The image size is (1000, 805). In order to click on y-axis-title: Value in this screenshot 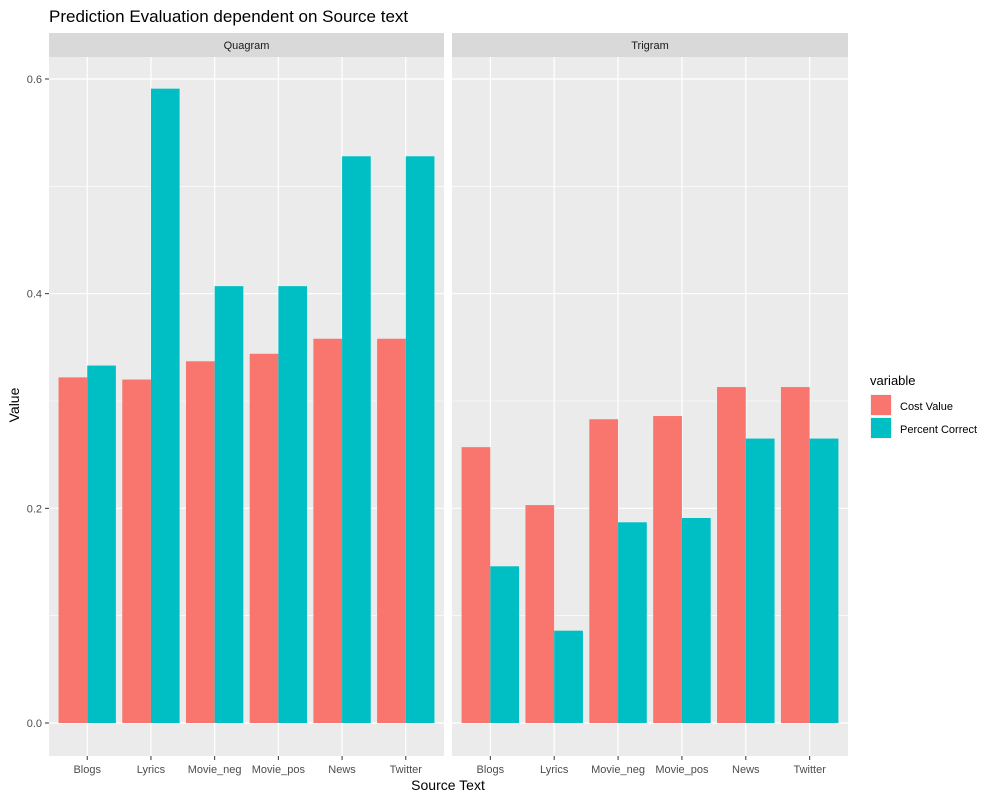, I will do `click(14, 404)`.